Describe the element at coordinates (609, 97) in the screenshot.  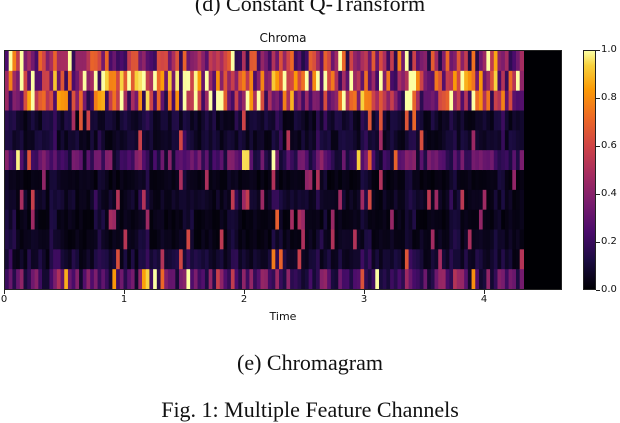
I see `colorbar-tick-label: 0.8` at that location.